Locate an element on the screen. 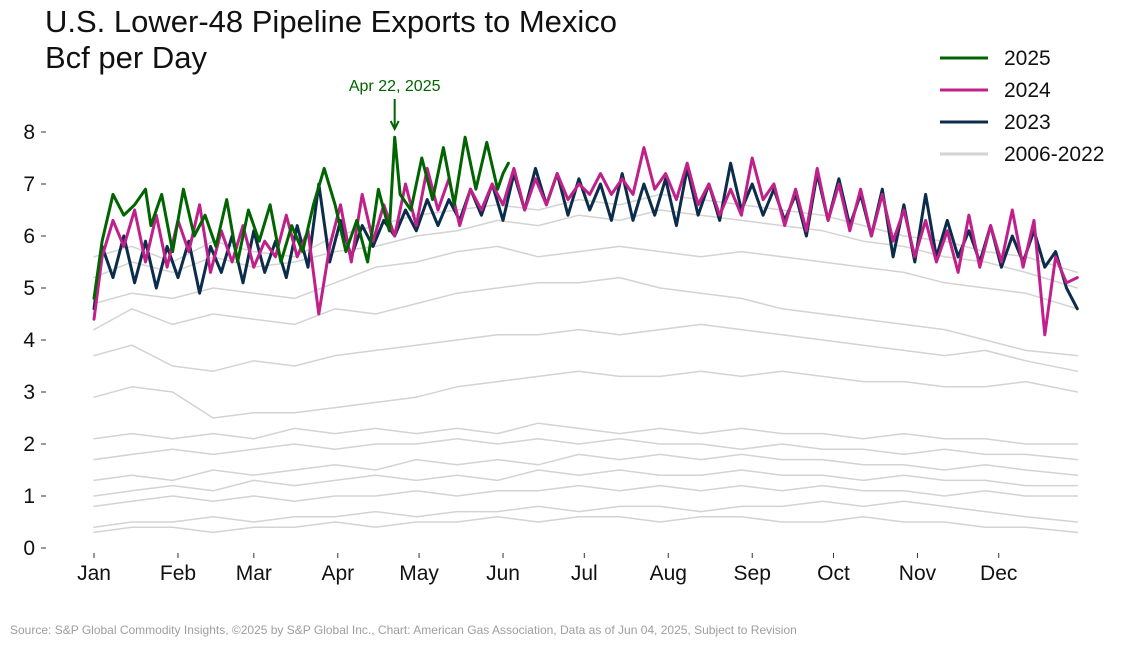  y-tick-label-6: 6 is located at coordinates (29, 236).